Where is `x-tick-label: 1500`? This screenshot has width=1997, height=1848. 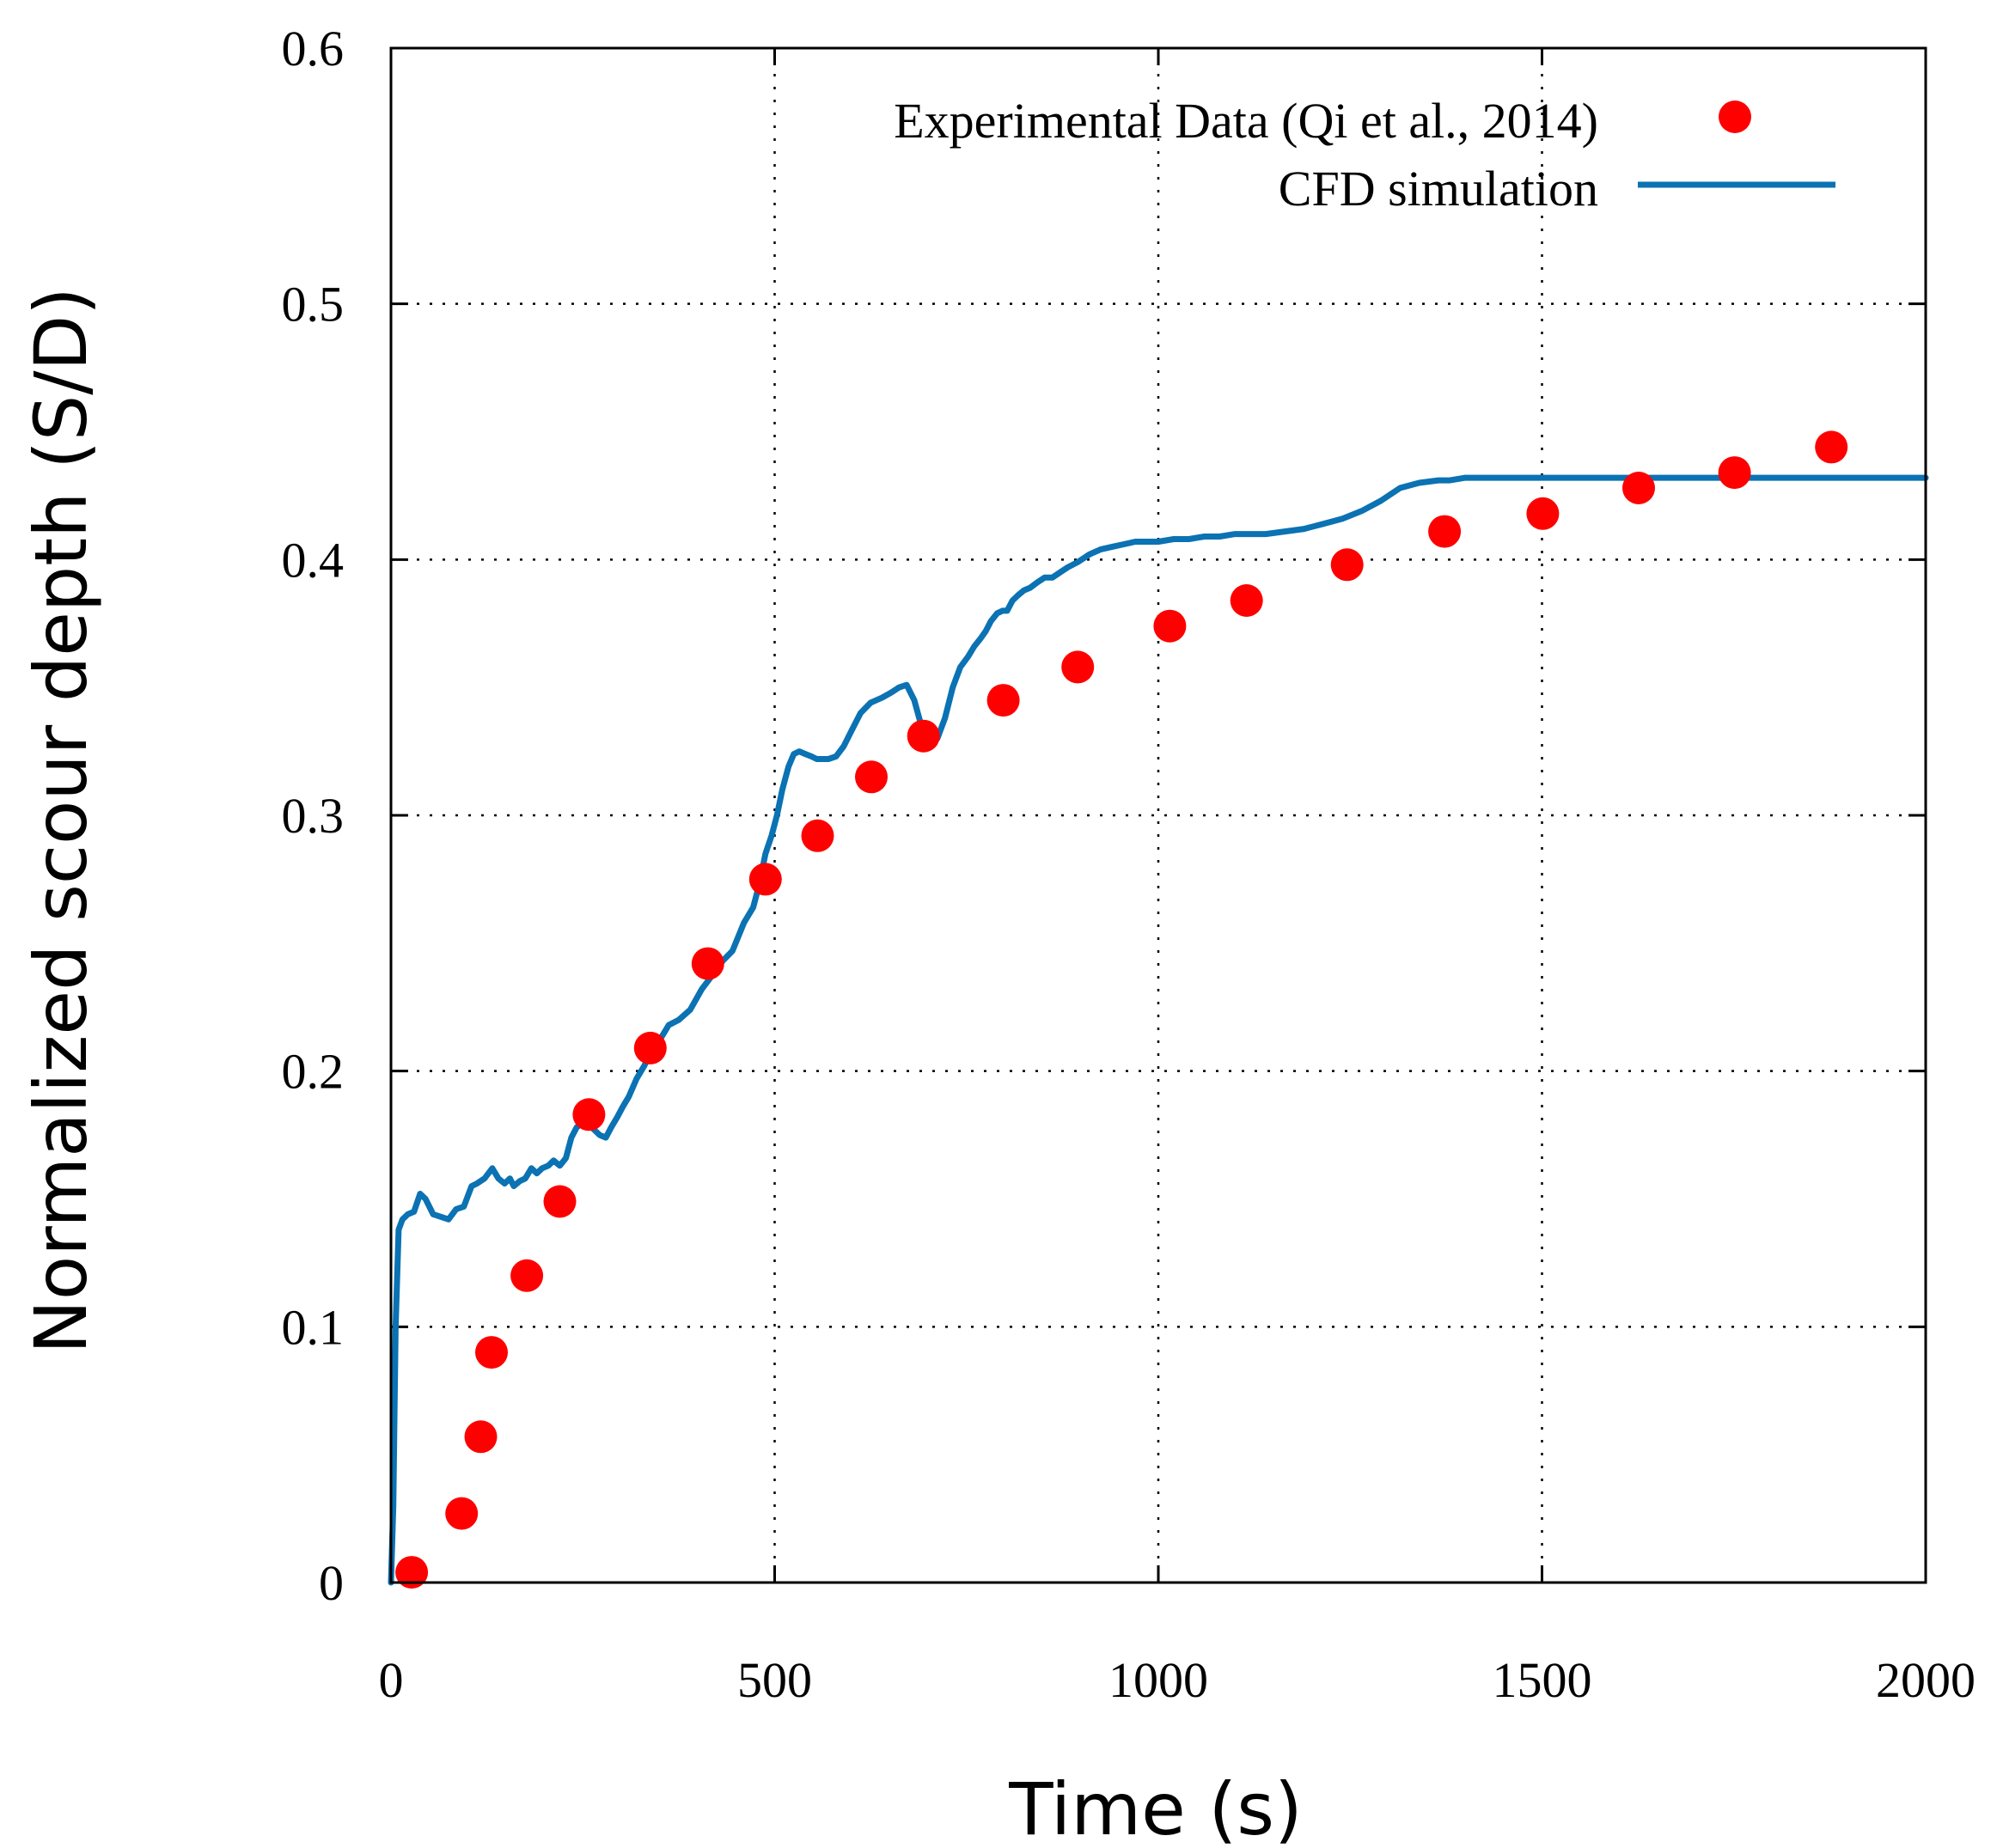
x-tick-label: 1500 is located at coordinates (1543, 1680).